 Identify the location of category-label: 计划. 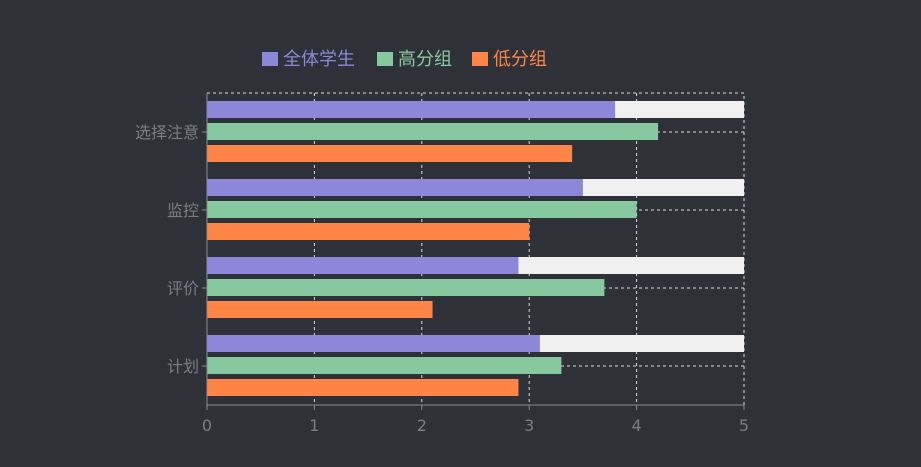
(183, 366).